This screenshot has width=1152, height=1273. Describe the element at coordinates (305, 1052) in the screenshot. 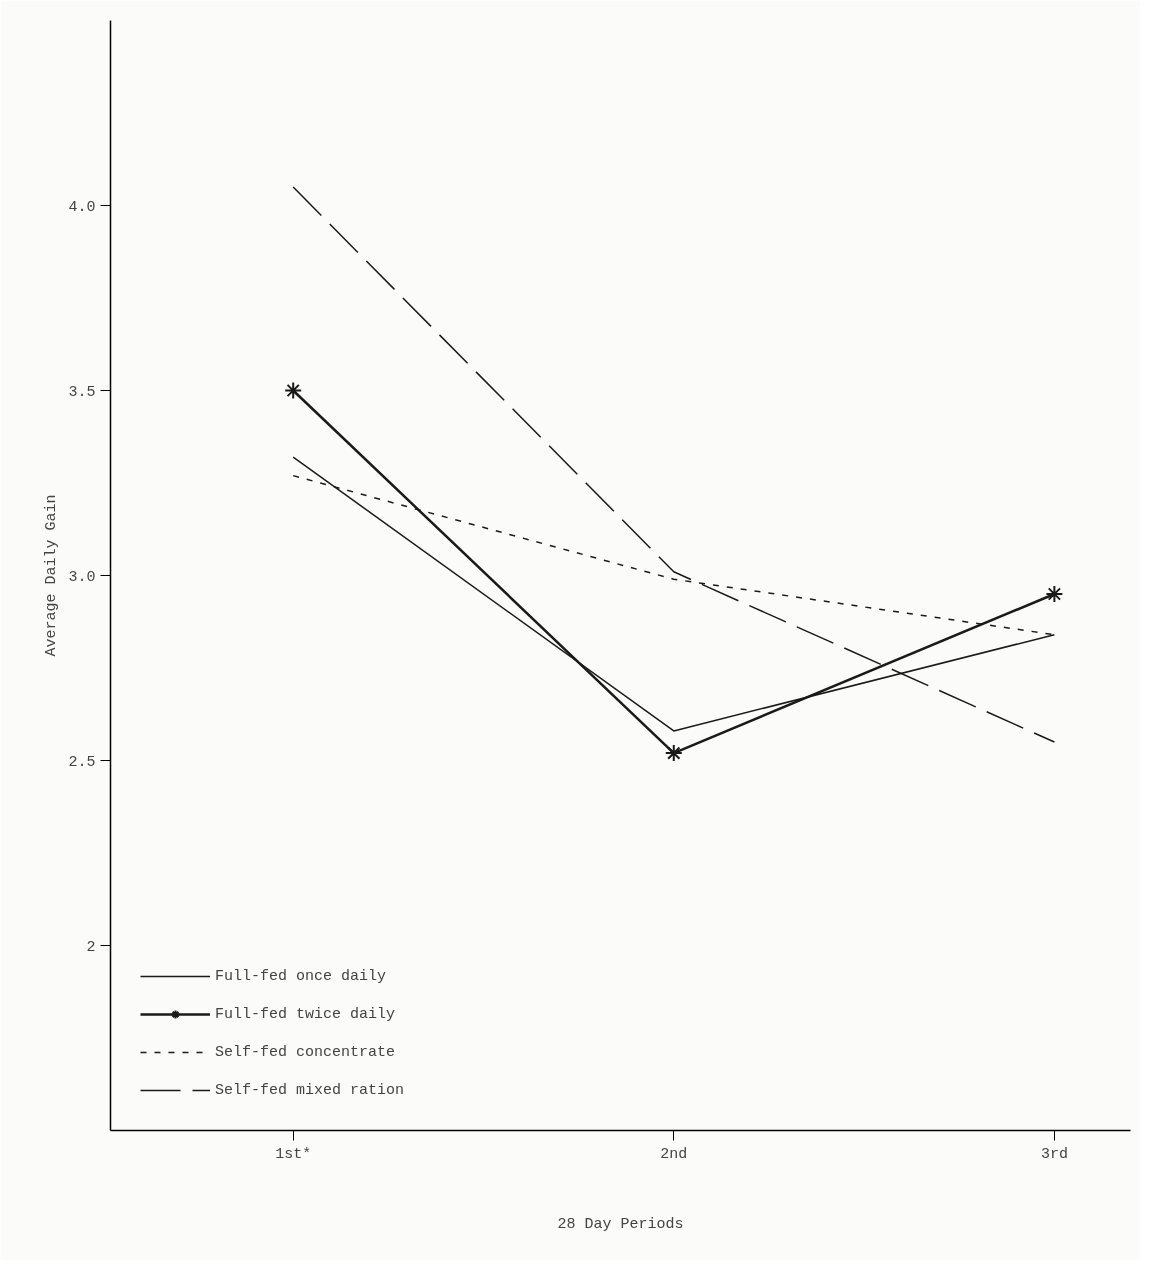

I see `legend-label: Self-fed concentrate` at that location.